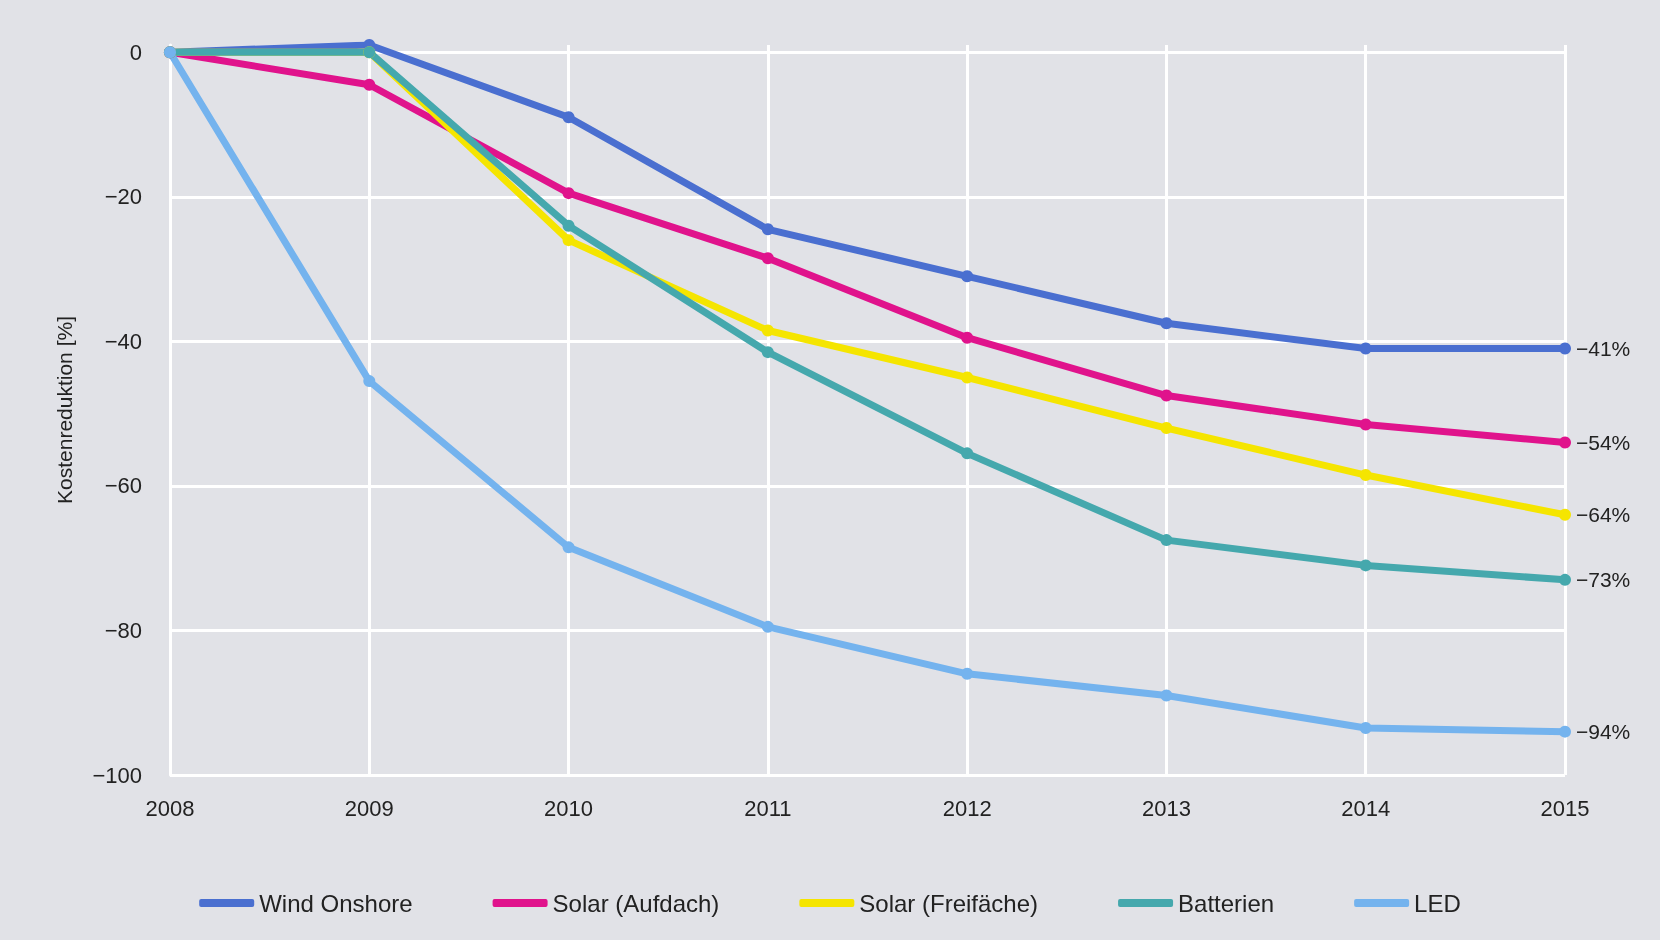 This screenshot has height=940, width=1660. I want to click on legend-label: LED, so click(1437, 903).